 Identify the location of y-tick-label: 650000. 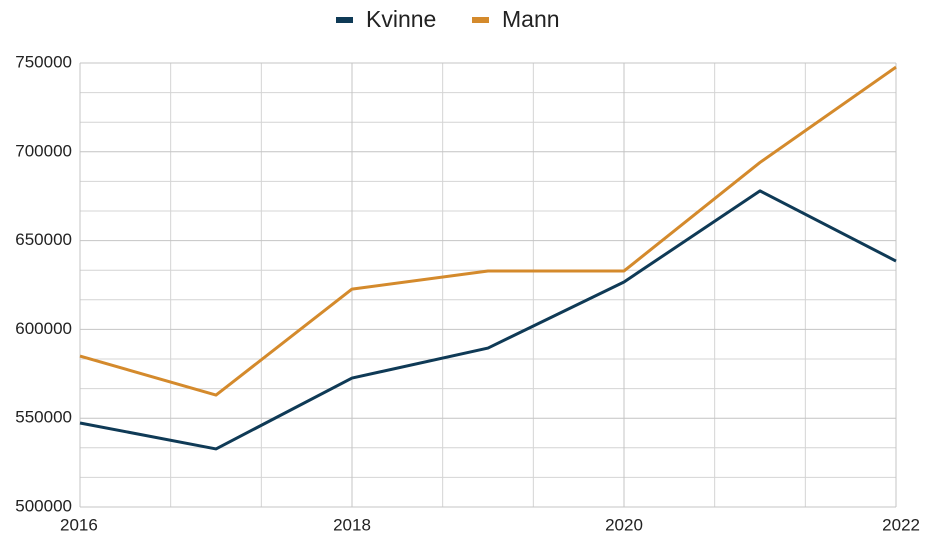
(43, 239).